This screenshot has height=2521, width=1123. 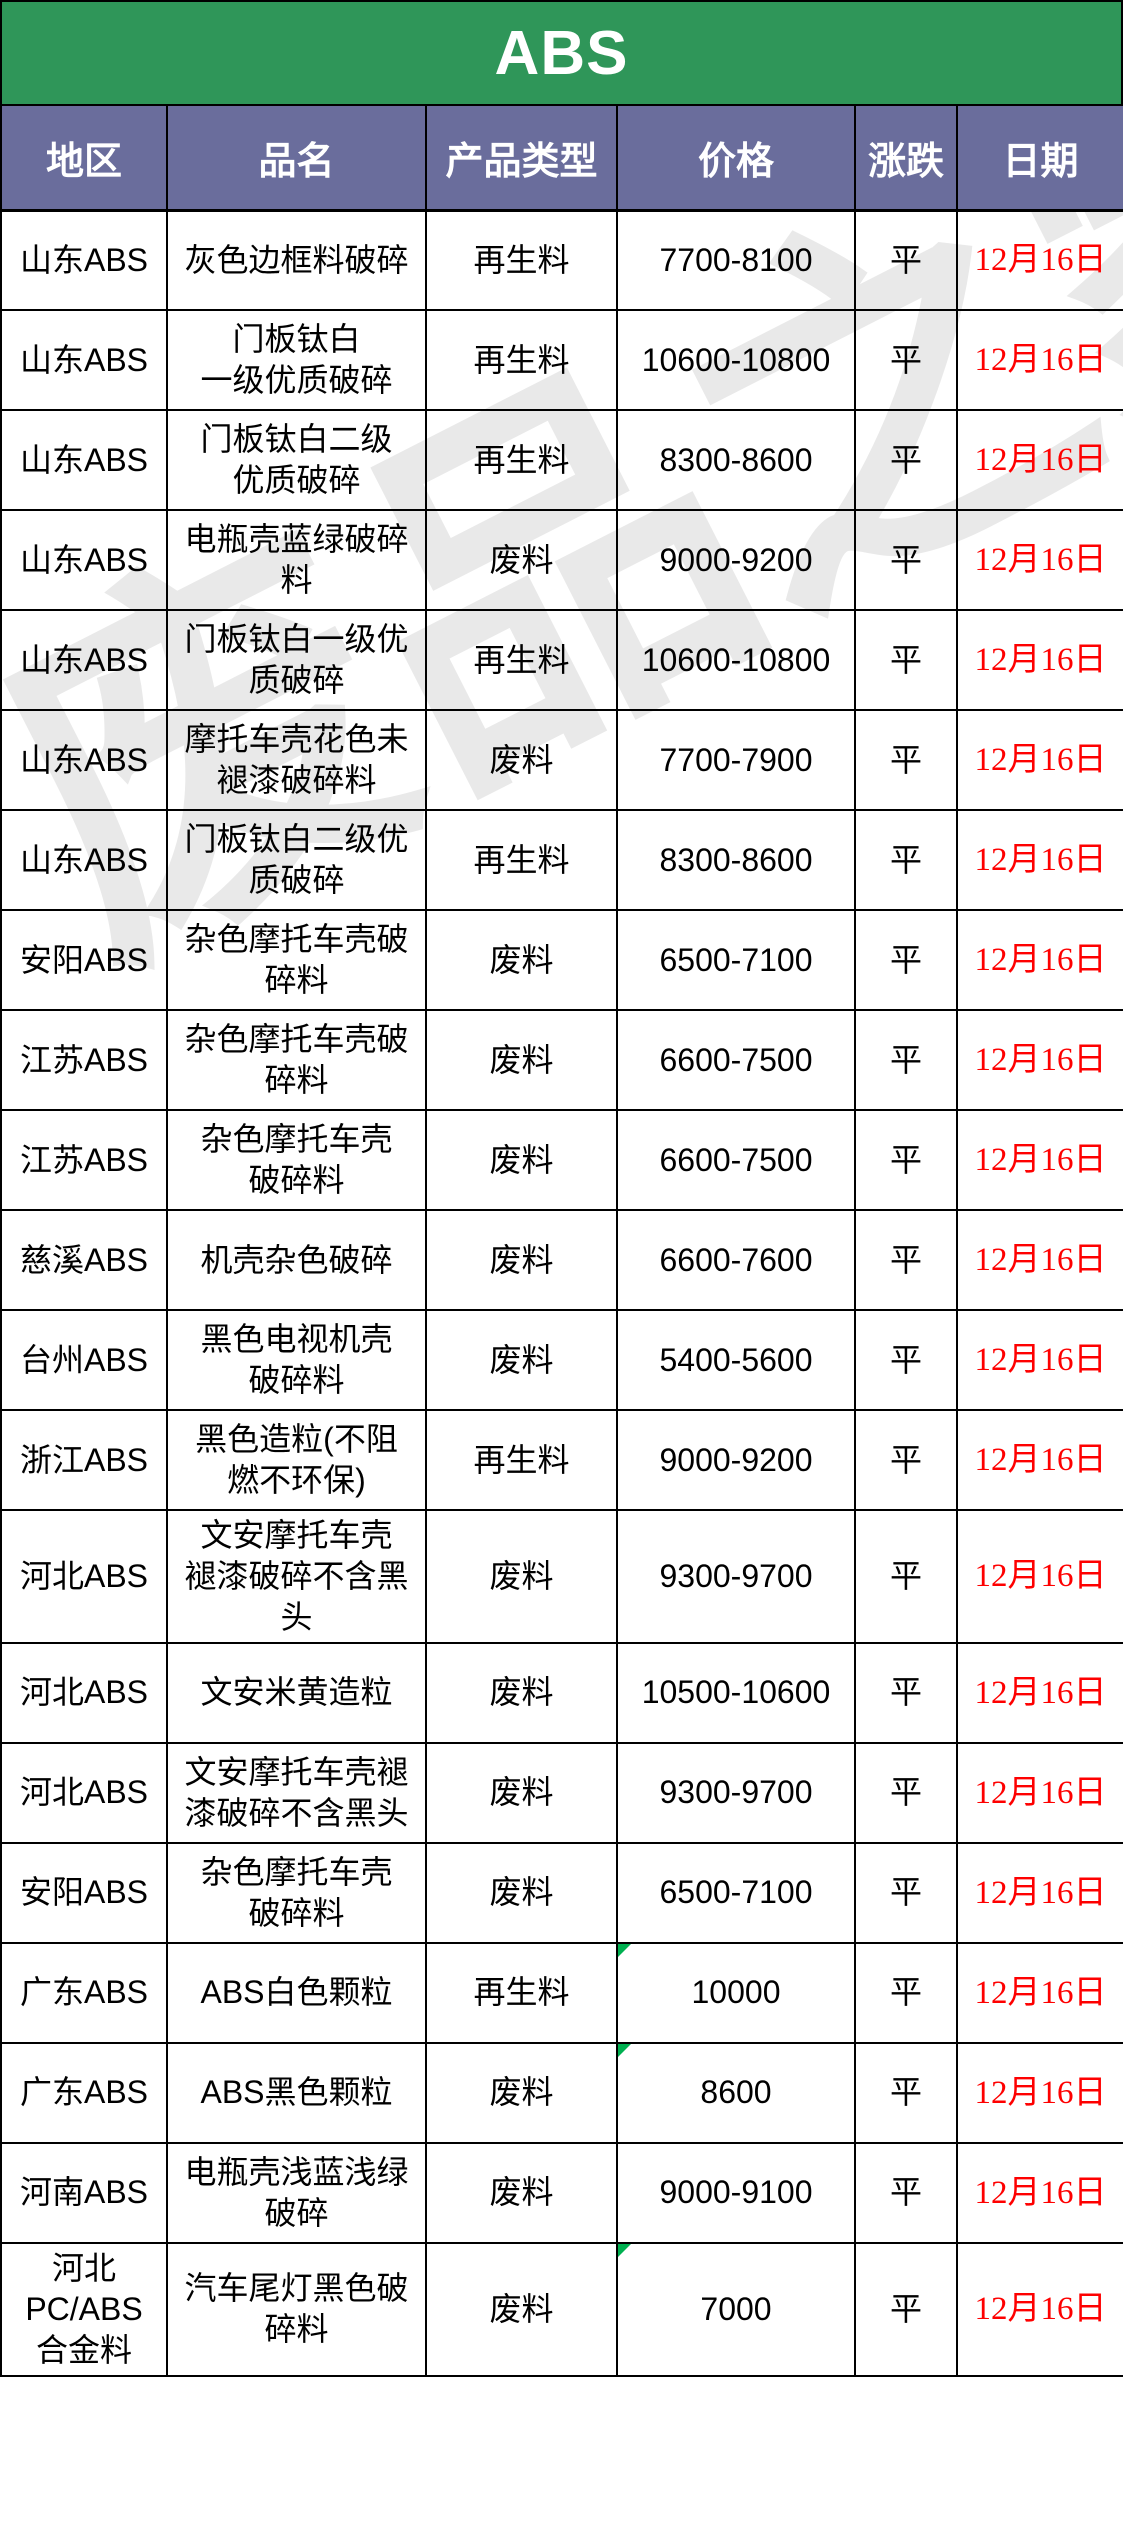 I want to click on table-row: 山东ABS 门板钛白一级优 质破碎 再生料 10600-10800 平 12月16日, so click(x=561, y=660).